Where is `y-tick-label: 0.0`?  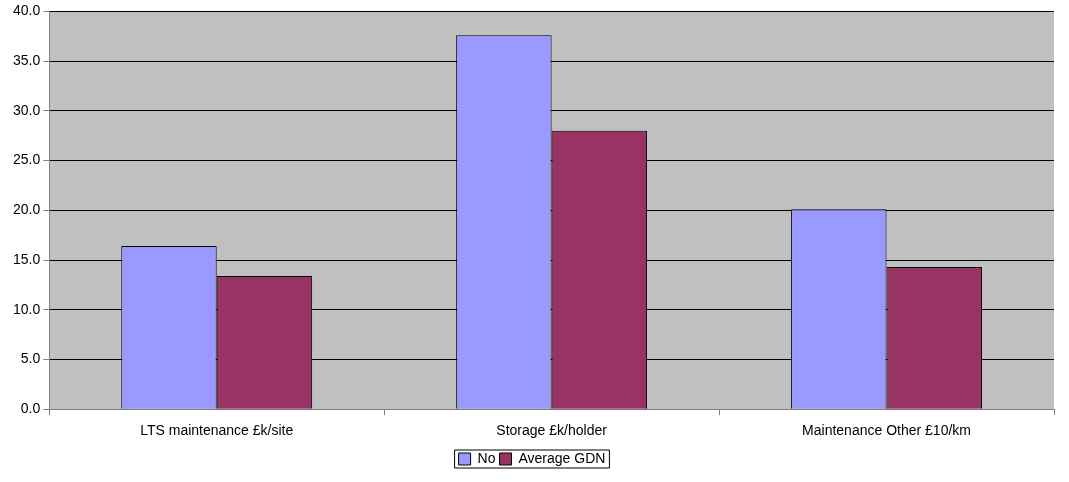
y-tick-label: 0.0 is located at coordinates (30, 408).